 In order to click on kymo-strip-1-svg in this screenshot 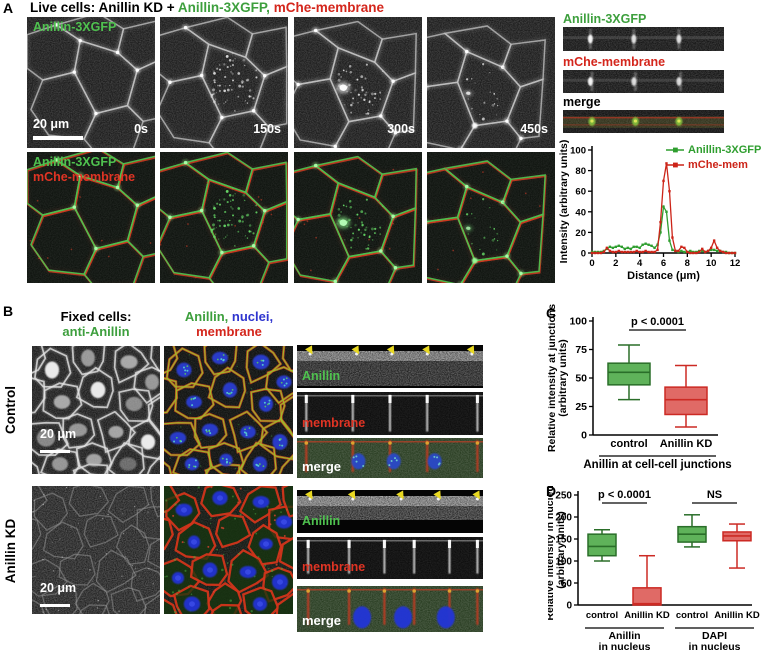, I will do `click(643, 81)`.